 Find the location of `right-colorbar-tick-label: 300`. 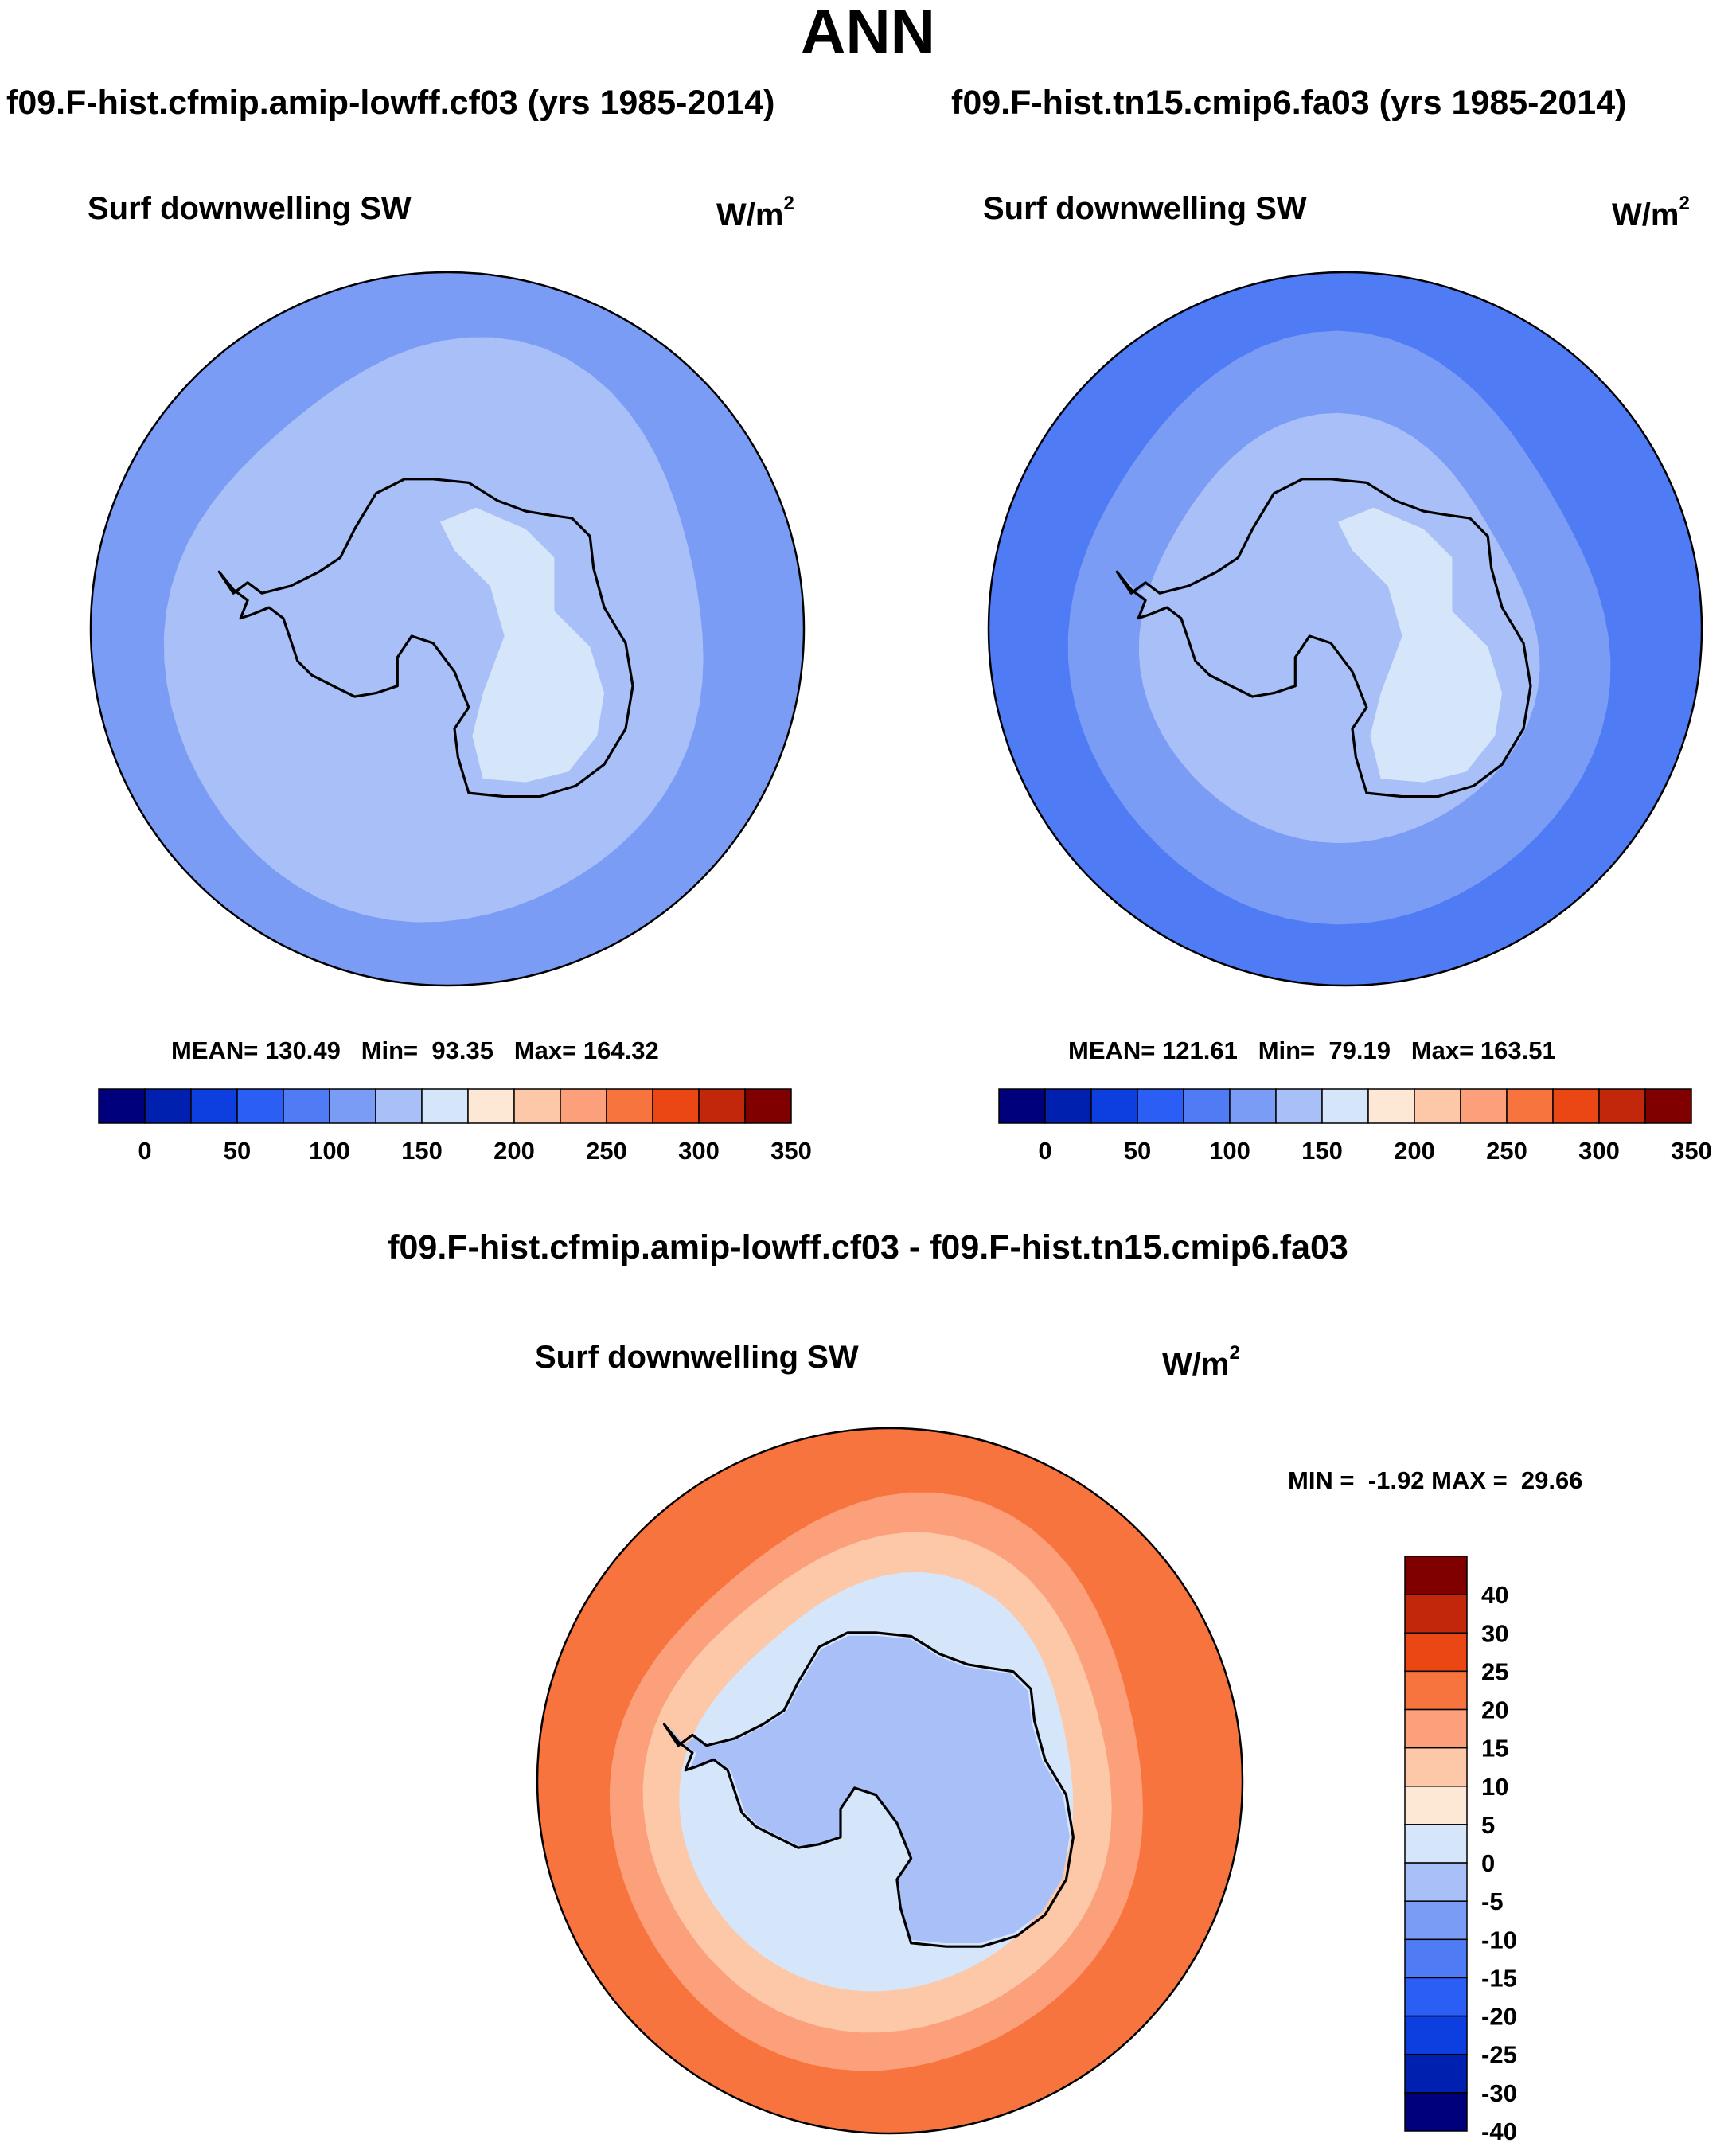

right-colorbar-tick-label: 300 is located at coordinates (1599, 1151).